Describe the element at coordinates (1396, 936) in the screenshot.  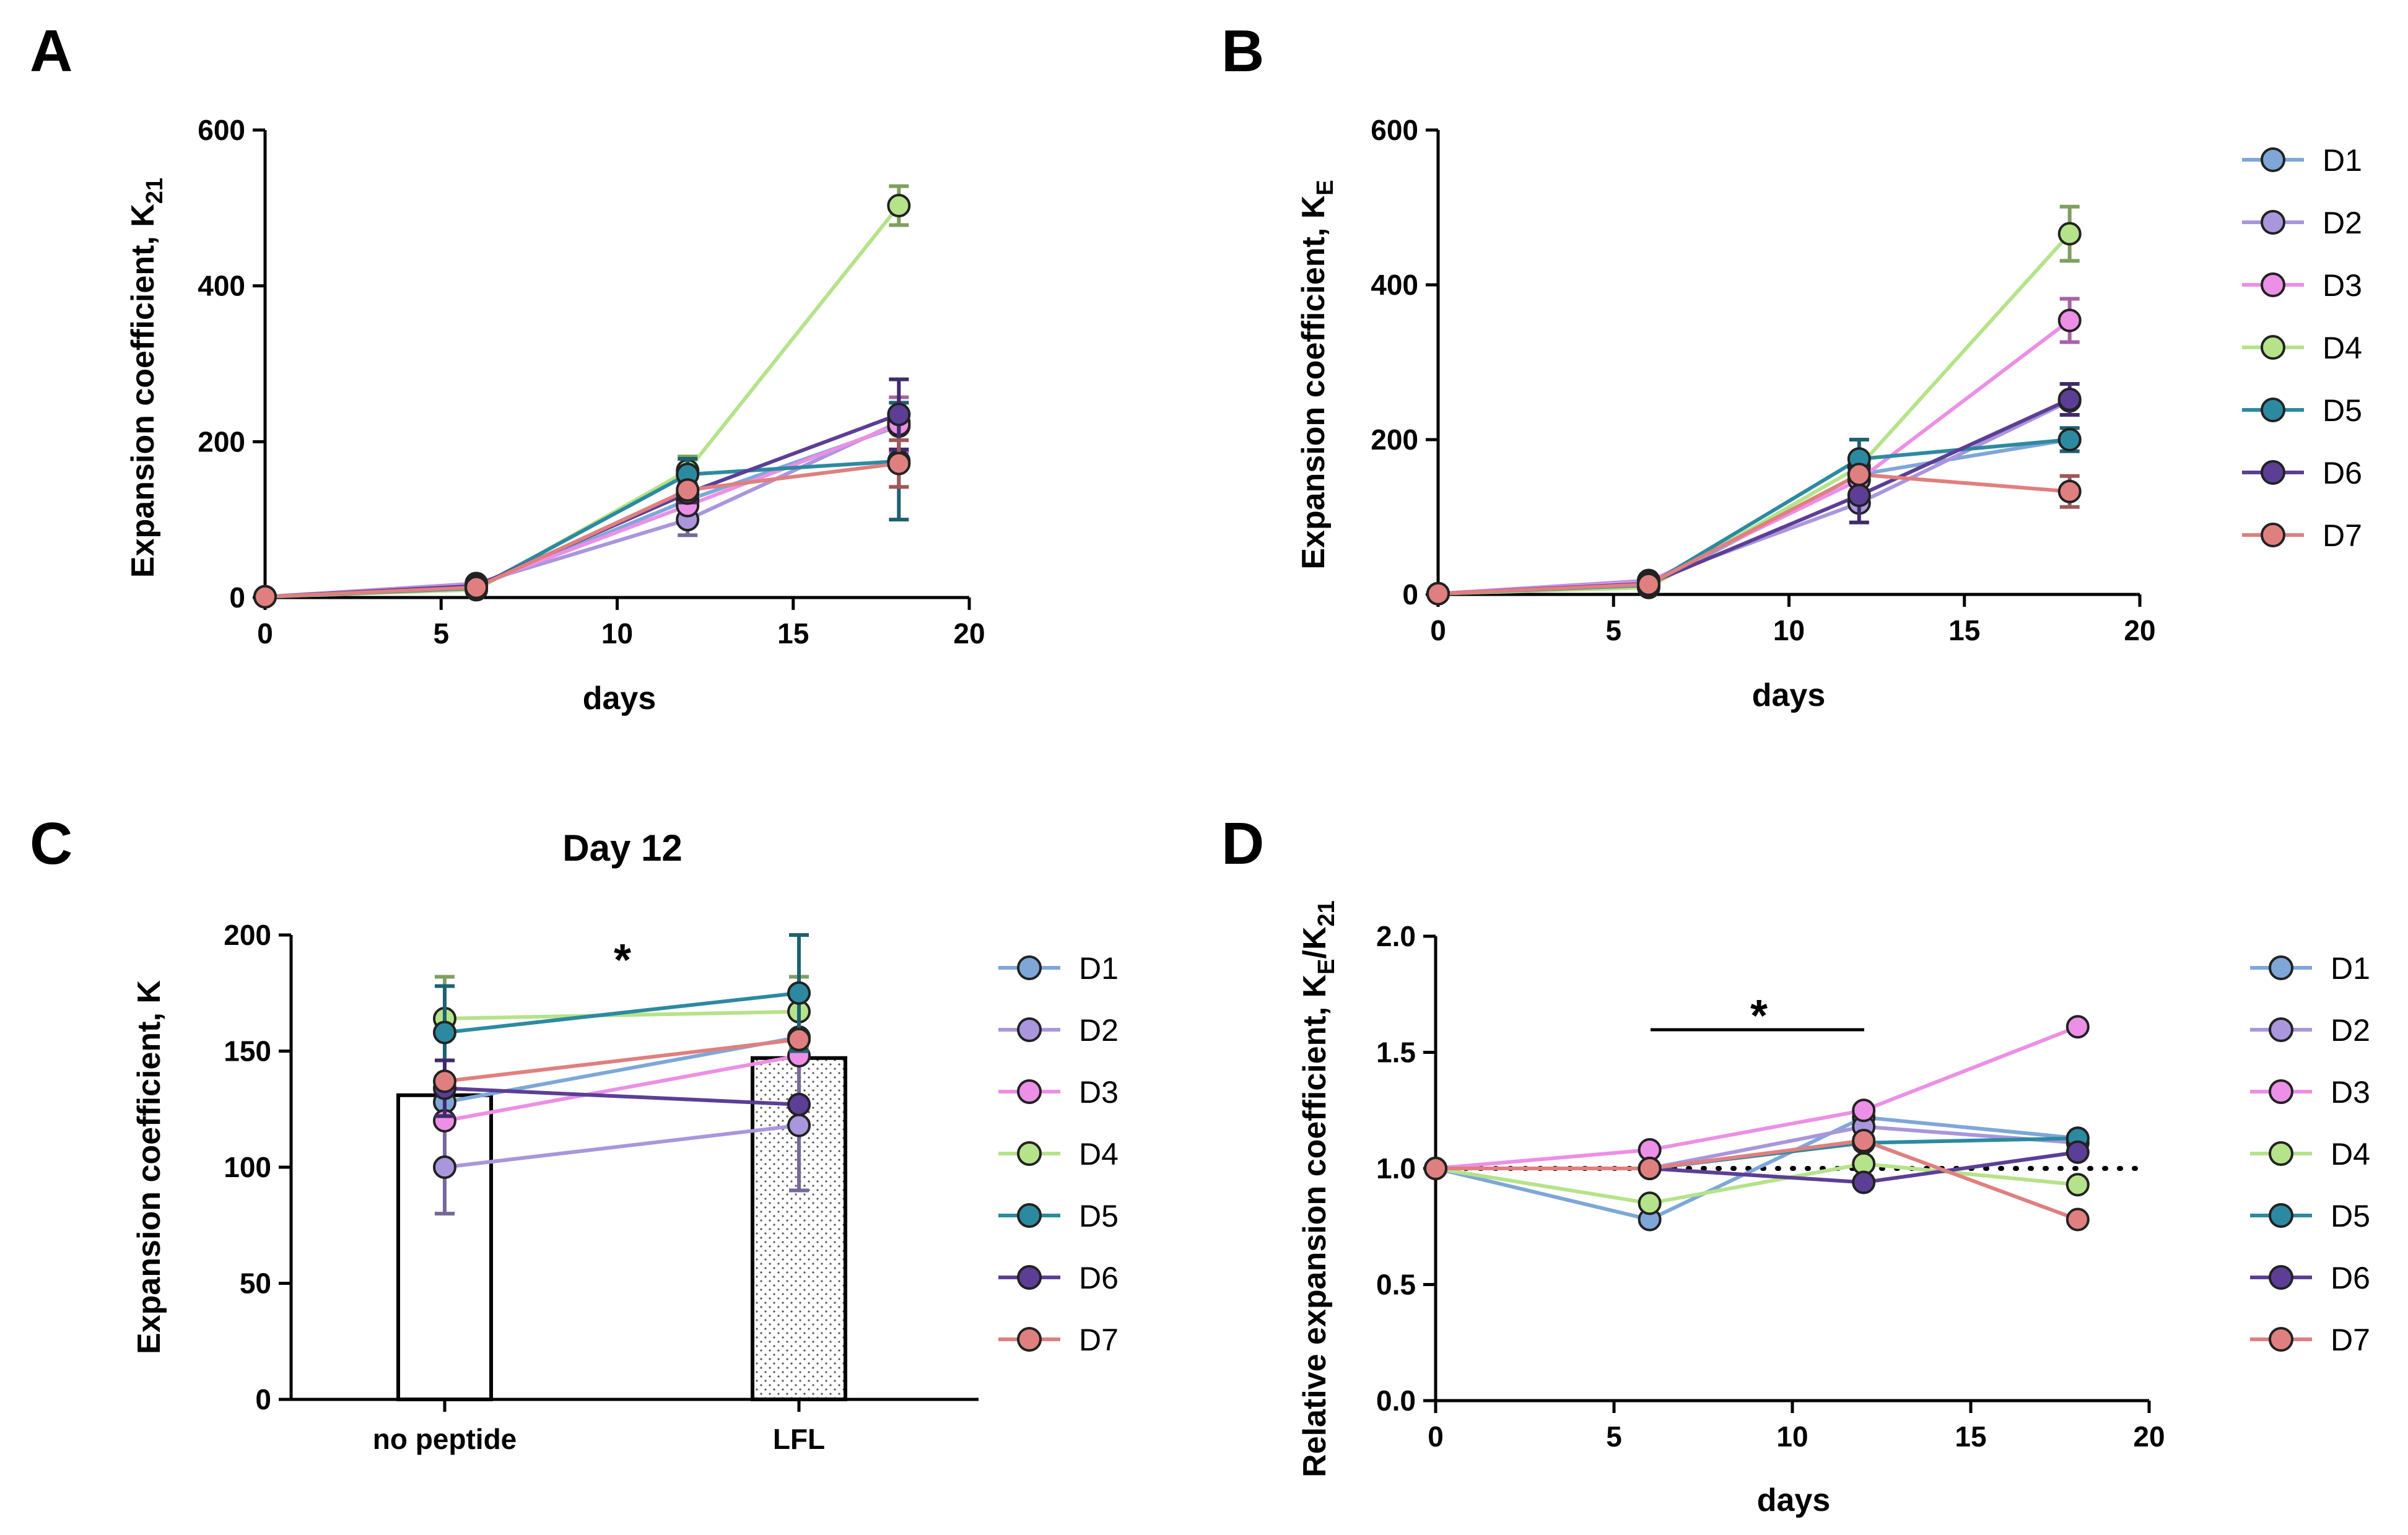
I see `y-tick-label: 2.0` at that location.